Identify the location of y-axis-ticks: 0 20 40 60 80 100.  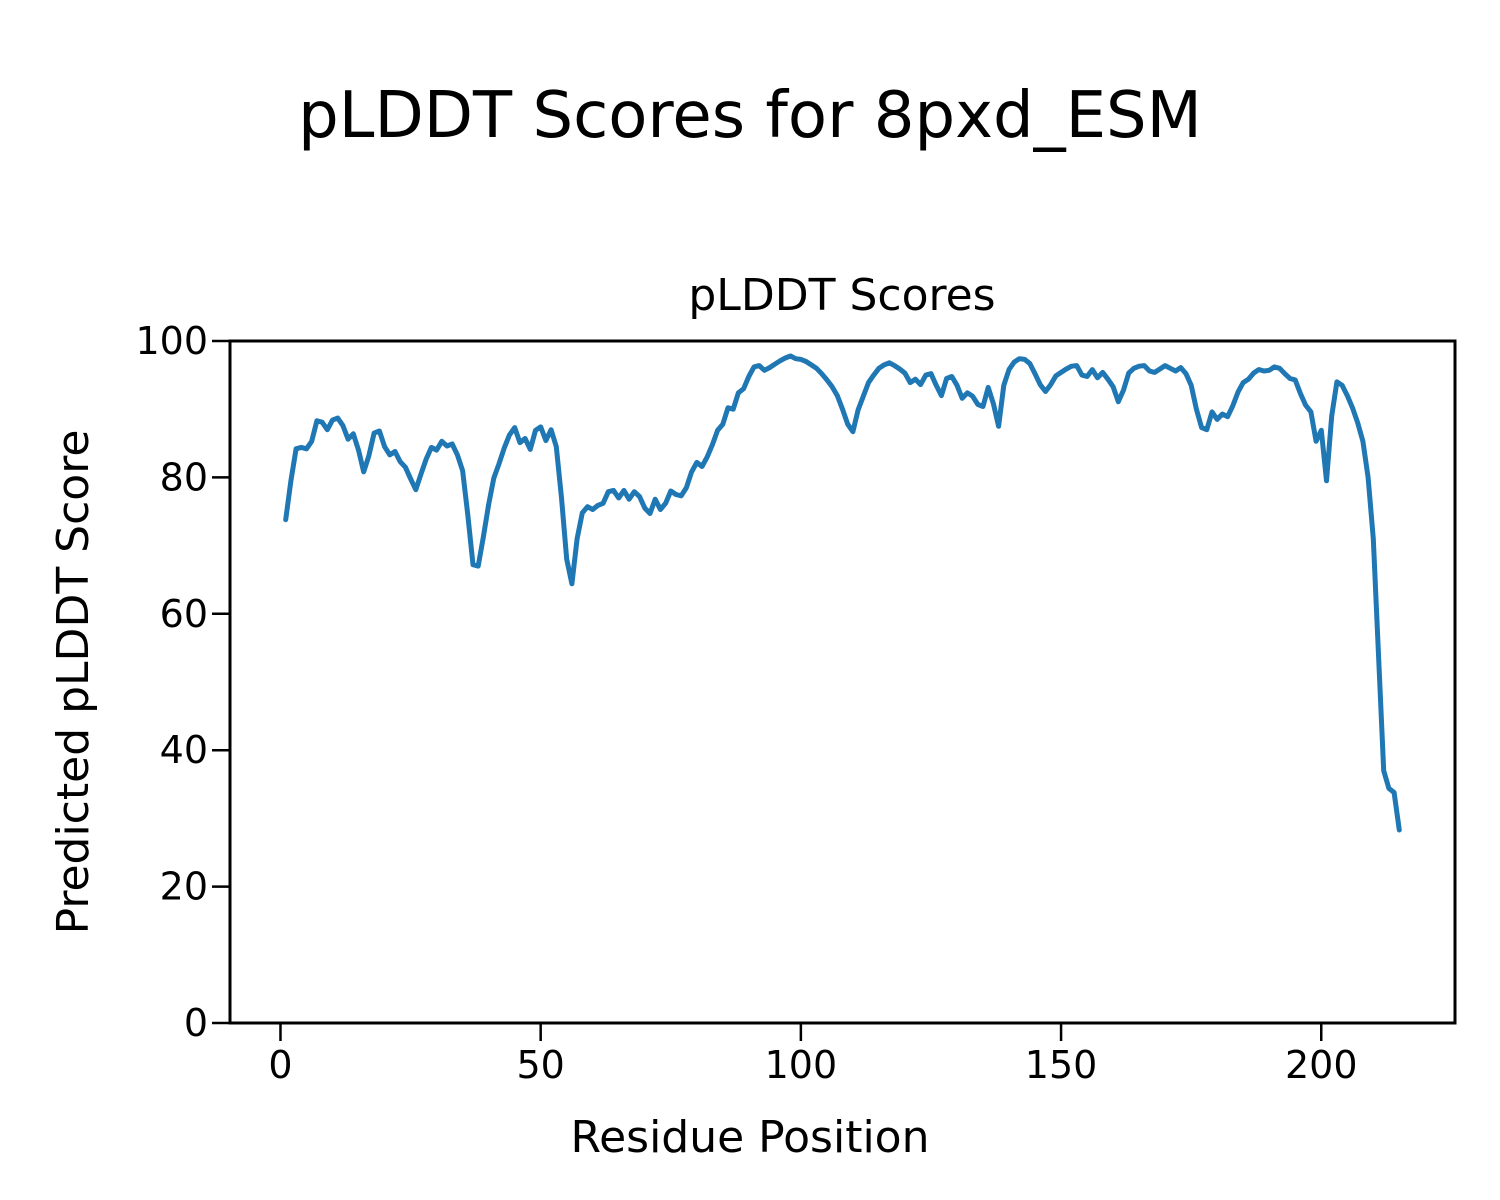
(182, 682).